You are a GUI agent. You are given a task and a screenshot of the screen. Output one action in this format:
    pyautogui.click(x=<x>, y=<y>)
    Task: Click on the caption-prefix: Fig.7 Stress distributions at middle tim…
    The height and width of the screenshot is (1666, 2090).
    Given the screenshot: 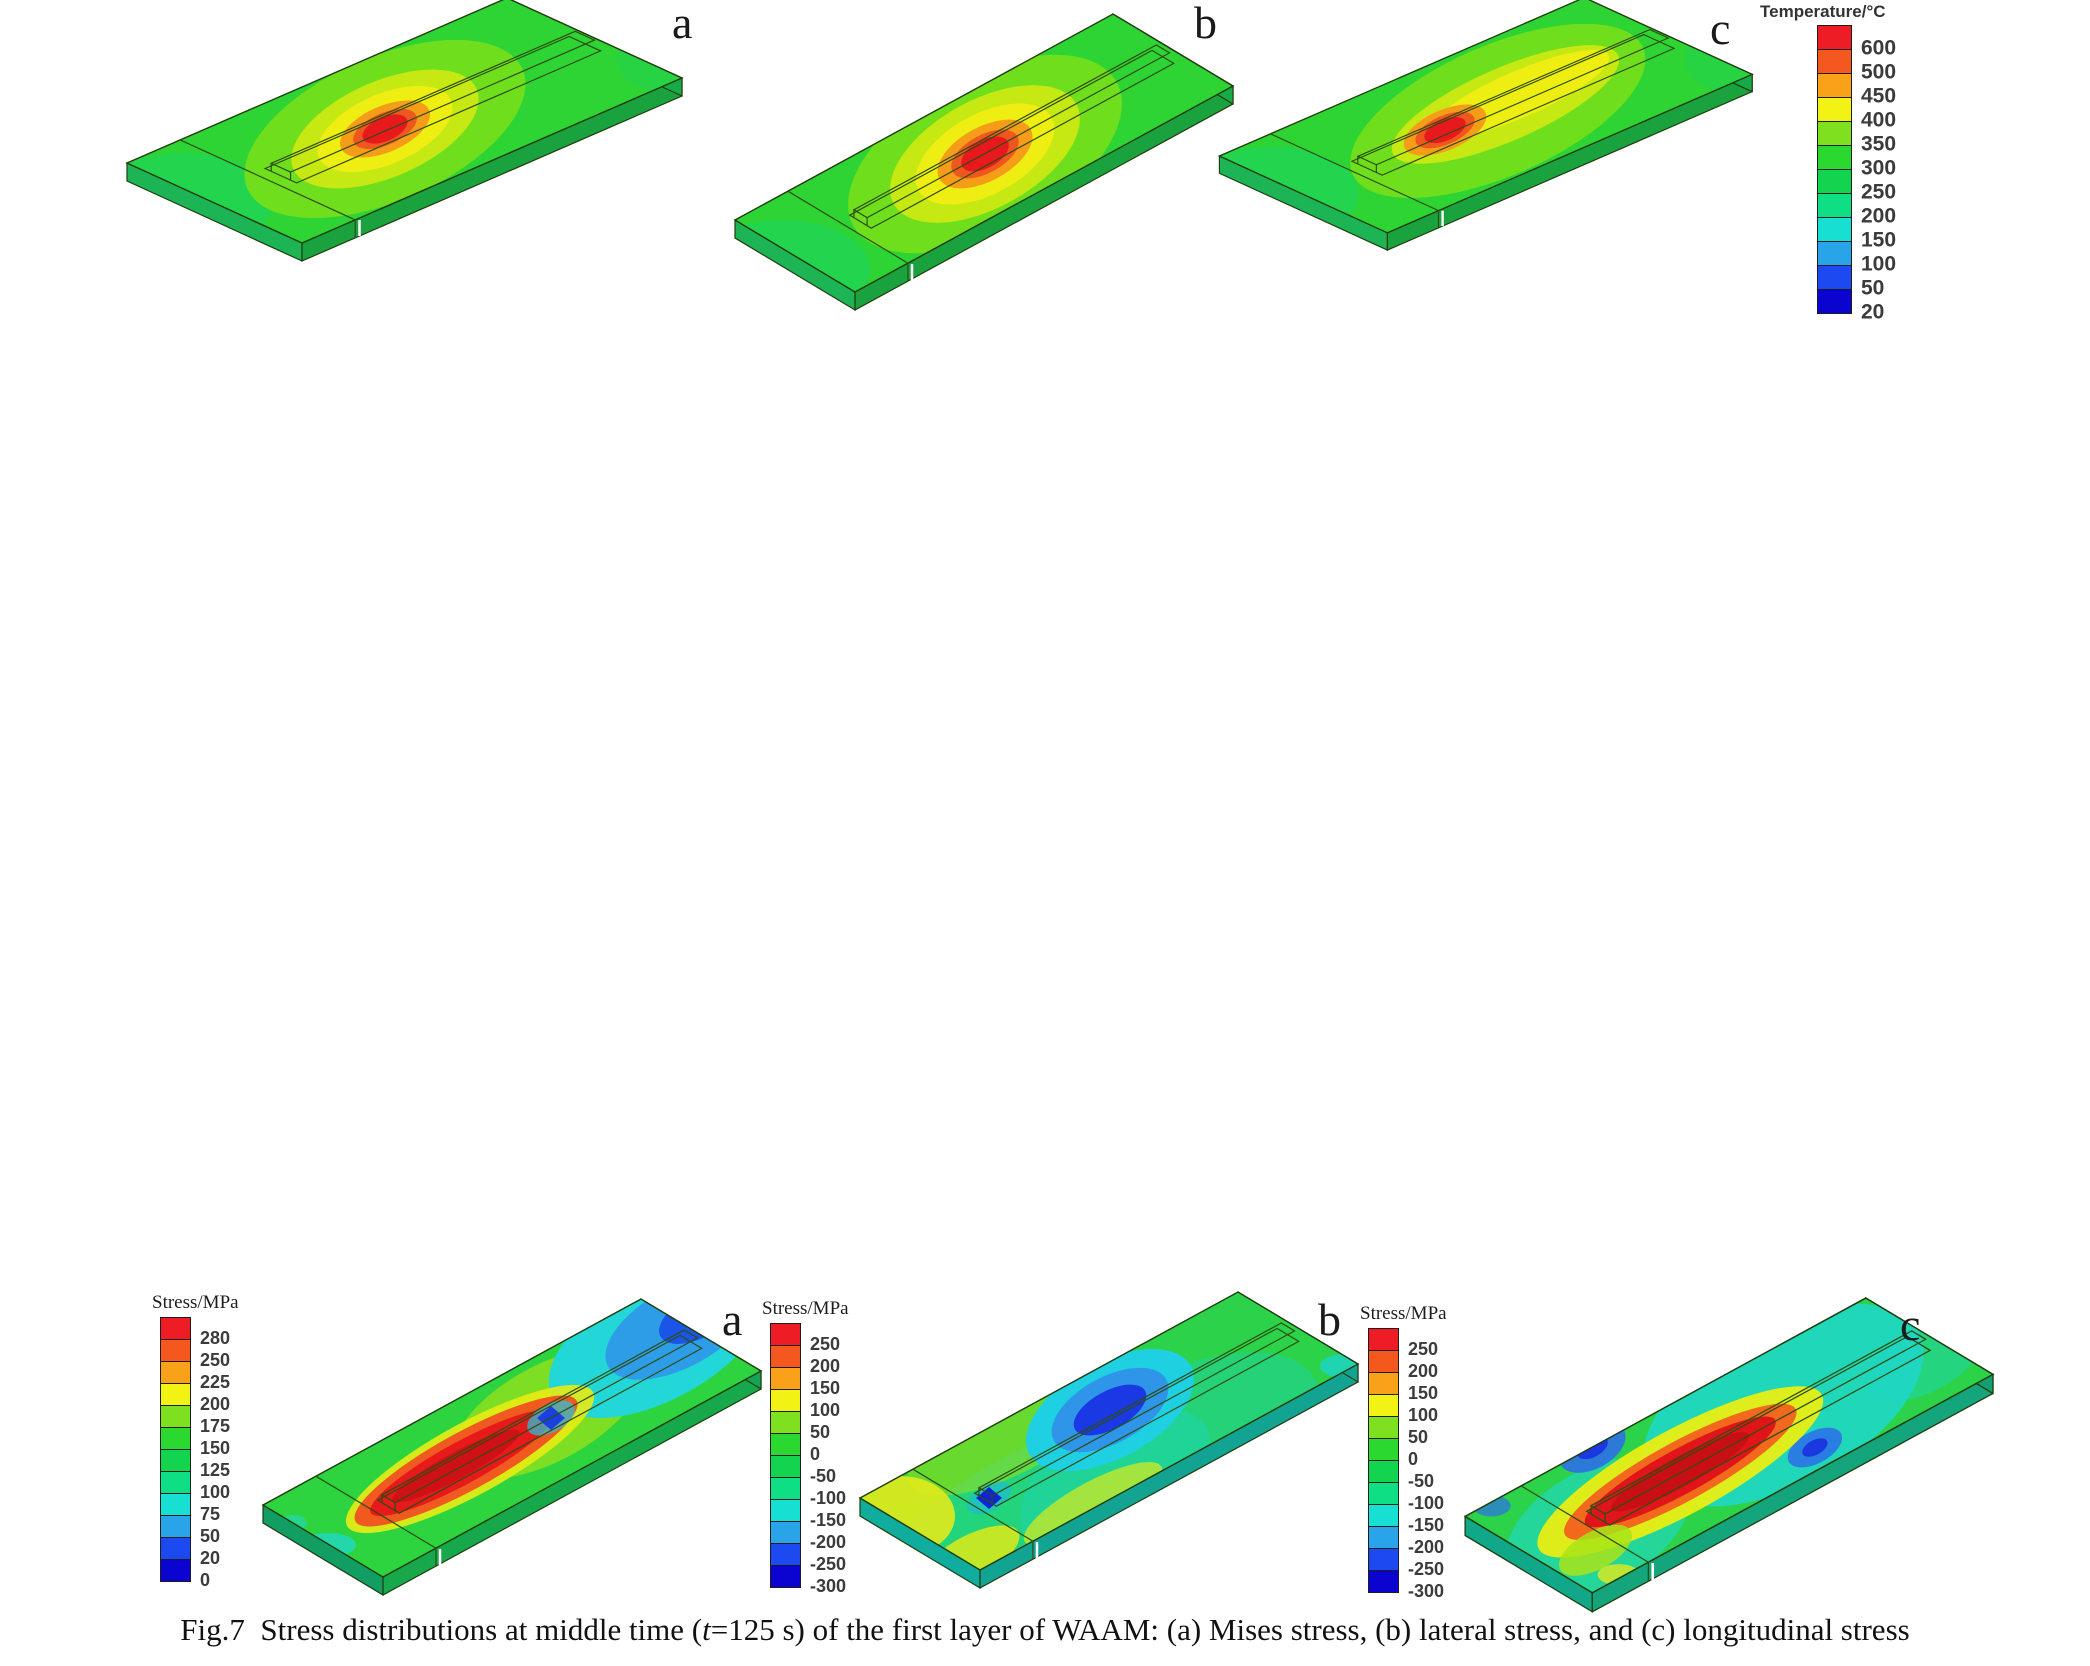 What is the action you would take?
    pyautogui.click(x=441, y=1629)
    